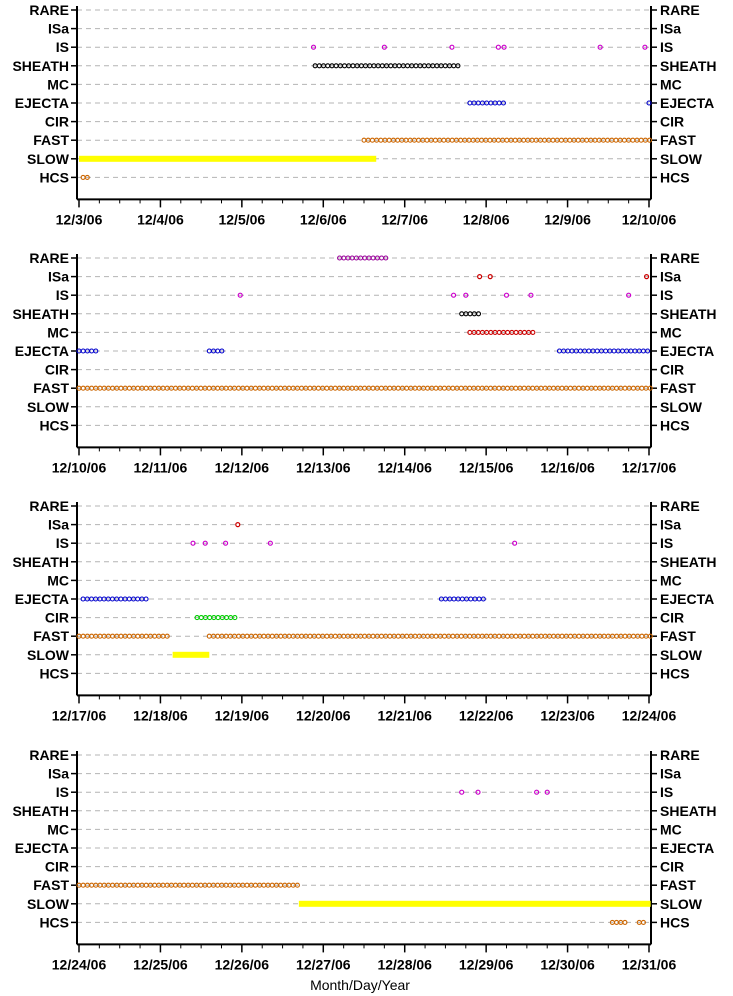  What do you see at coordinates (675, 673) in the screenshot?
I see `category-label-right: HCS` at bounding box center [675, 673].